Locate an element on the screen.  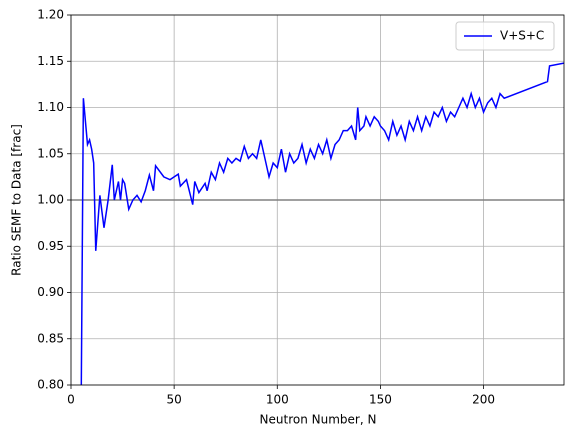
x-axis-label: Neutron Number, N is located at coordinates (318, 420).